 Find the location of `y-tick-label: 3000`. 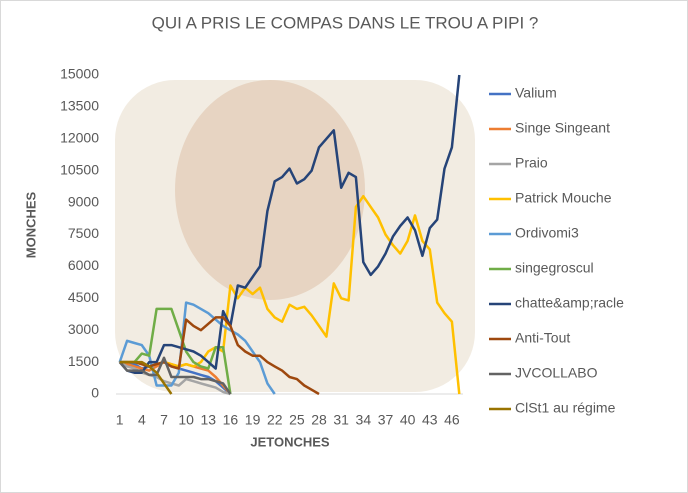

y-tick-label: 3000 is located at coordinates (83, 329).